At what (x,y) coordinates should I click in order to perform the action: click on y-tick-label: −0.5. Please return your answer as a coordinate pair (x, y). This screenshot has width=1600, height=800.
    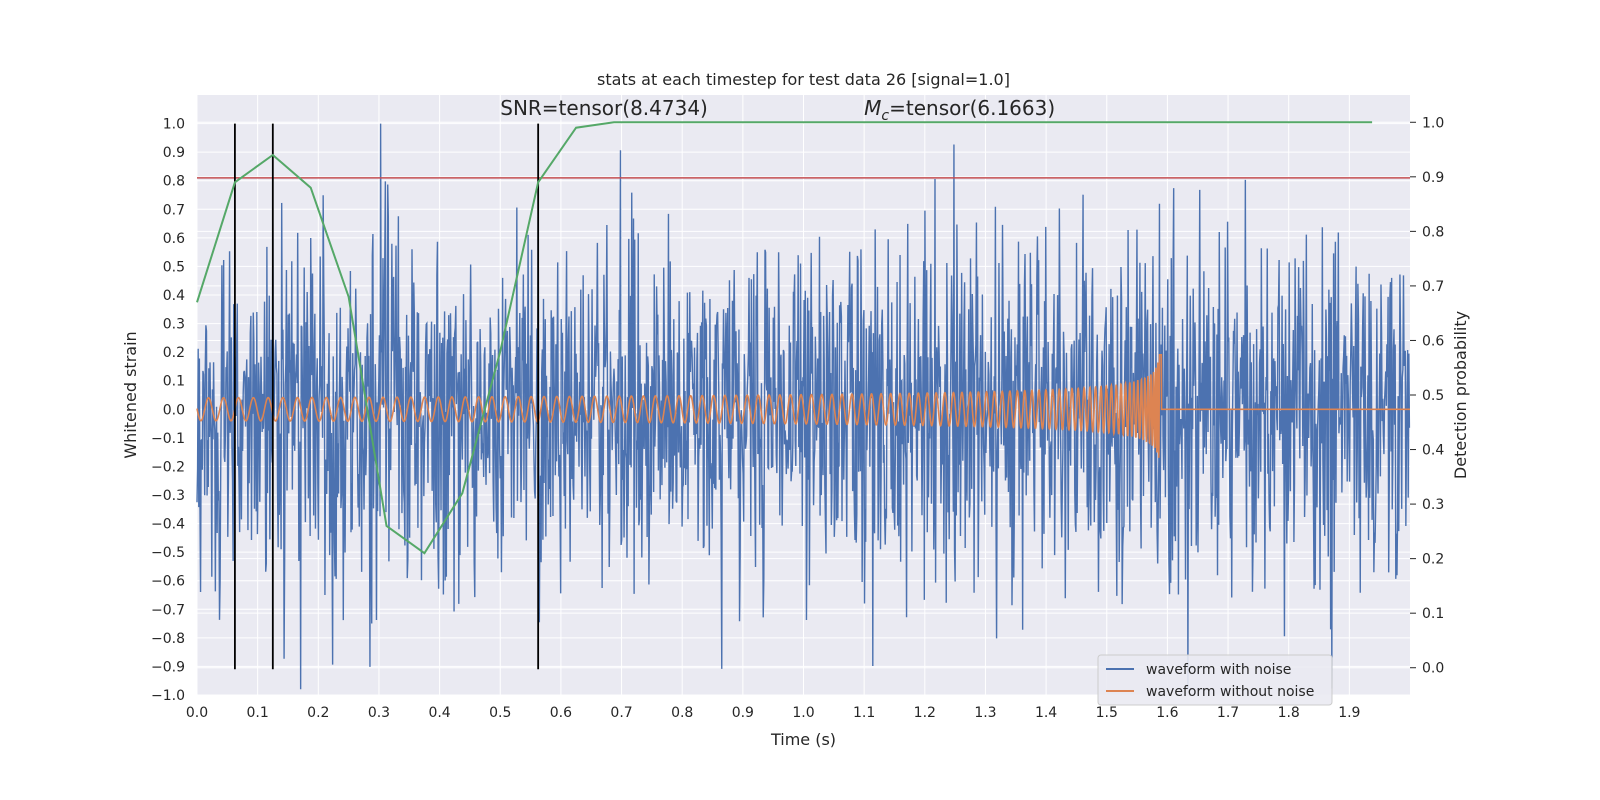
    Looking at the image, I should click on (168, 553).